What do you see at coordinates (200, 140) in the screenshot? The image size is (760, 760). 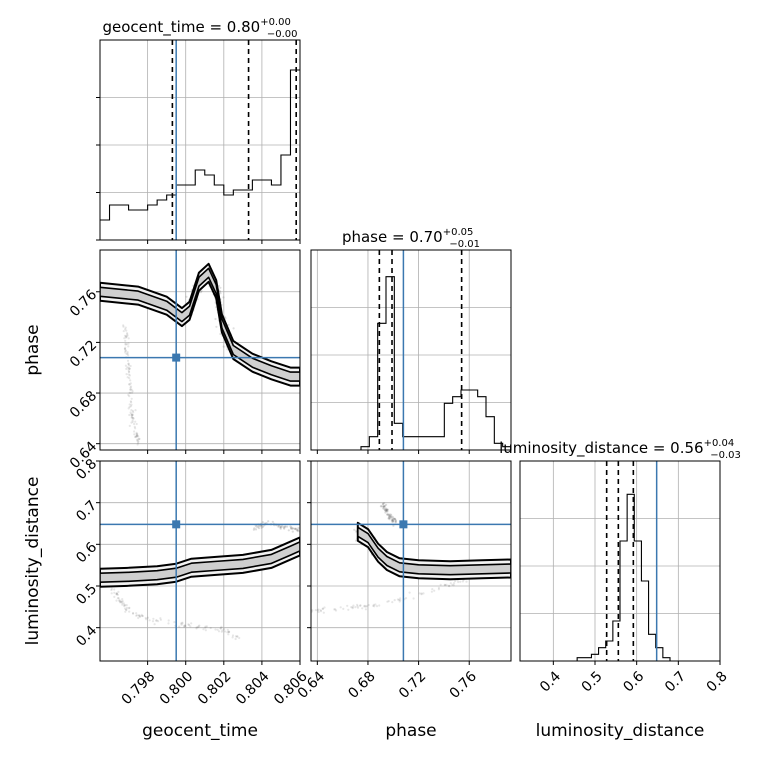 I see `hist-bars` at bounding box center [200, 140].